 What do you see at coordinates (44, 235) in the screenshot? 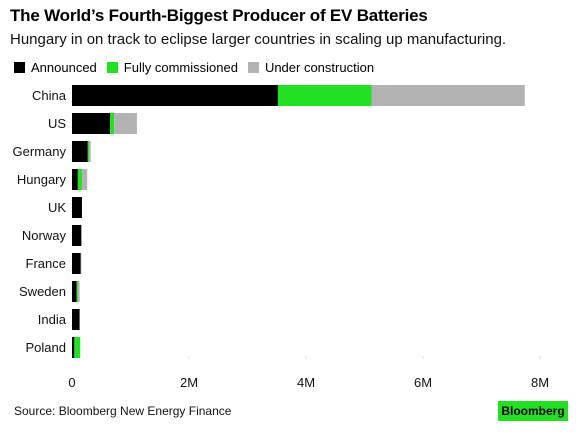
I see `category-label: Norway` at bounding box center [44, 235].